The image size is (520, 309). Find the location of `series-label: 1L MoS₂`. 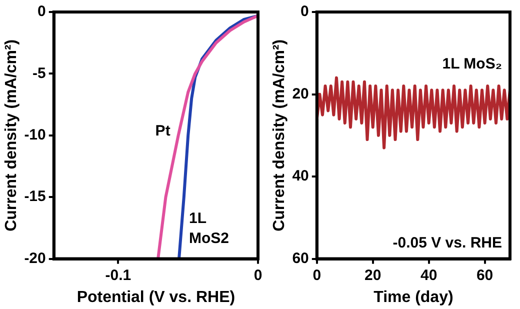

series-label: 1L MoS₂ is located at coordinates (472, 64).